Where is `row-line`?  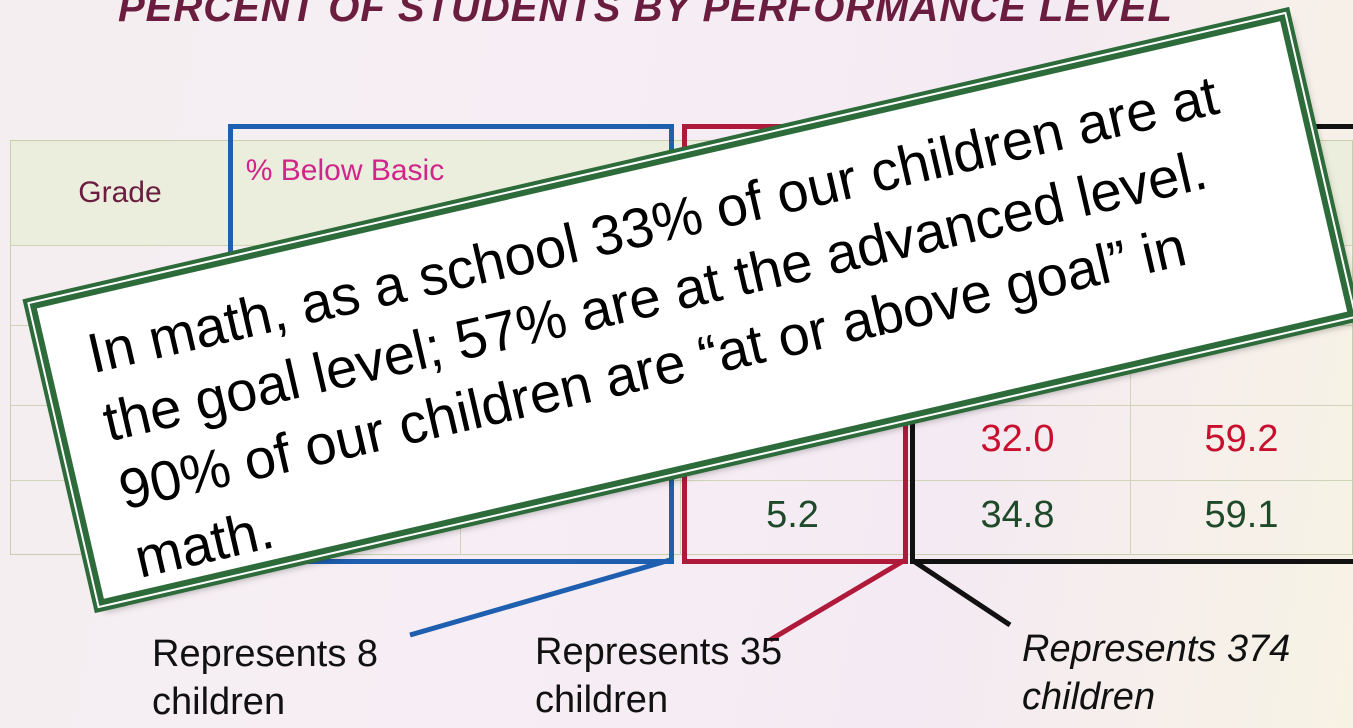
row-line is located at coordinates (681, 480).